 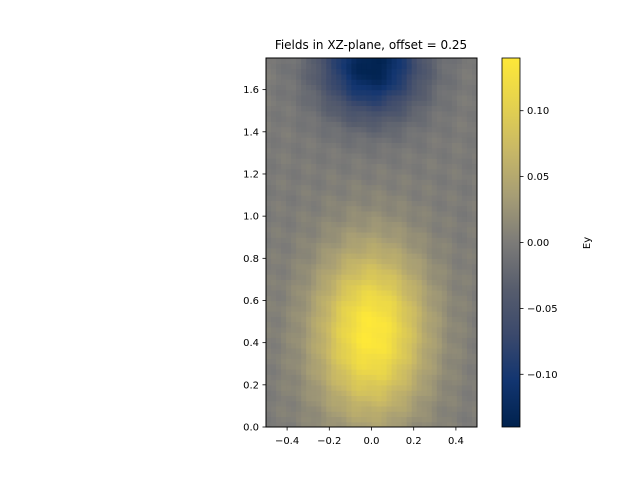 What do you see at coordinates (251, 343) in the screenshot?
I see `y-tick-label: 0.4` at bounding box center [251, 343].